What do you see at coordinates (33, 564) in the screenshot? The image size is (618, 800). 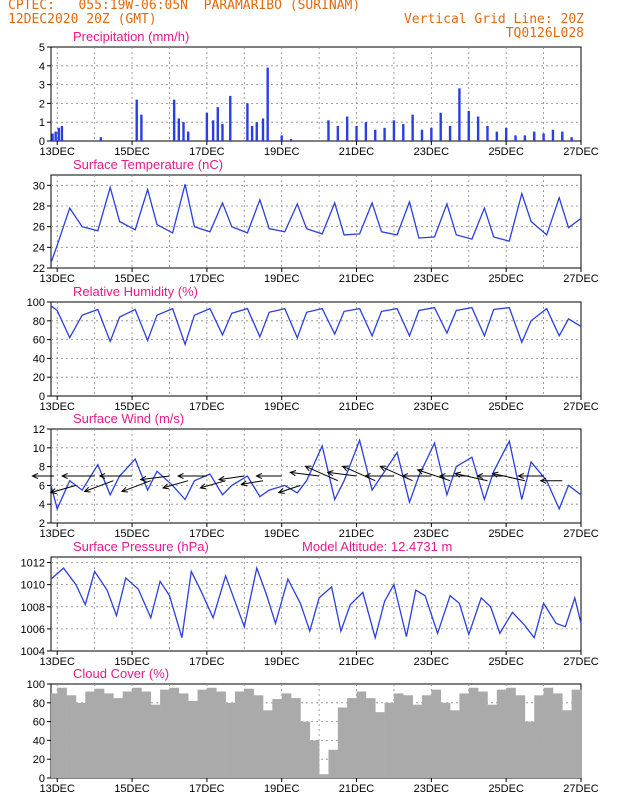 I see `ytick-label-pressure: 1012` at bounding box center [33, 564].